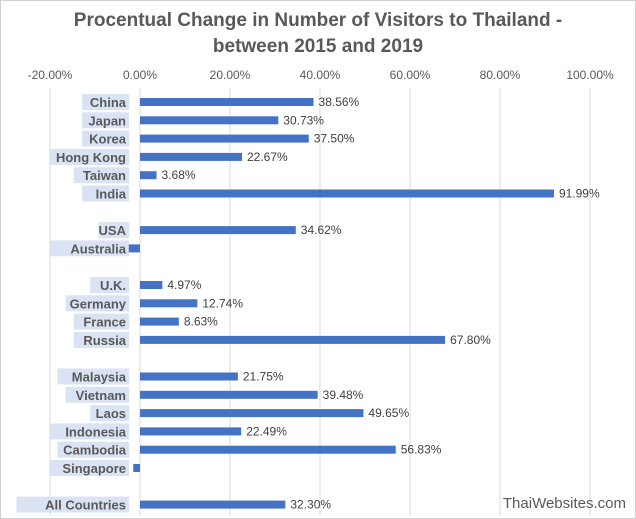 Image resolution: width=636 pixels, height=519 pixels. What do you see at coordinates (500, 75) in the screenshot?
I see `x-tick-label: 80.00%` at bounding box center [500, 75].